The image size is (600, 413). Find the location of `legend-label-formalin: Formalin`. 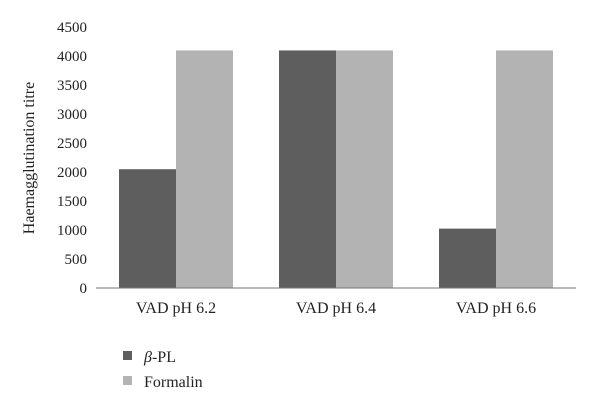

legend-label-formalin: Formalin is located at coordinates (173, 382).